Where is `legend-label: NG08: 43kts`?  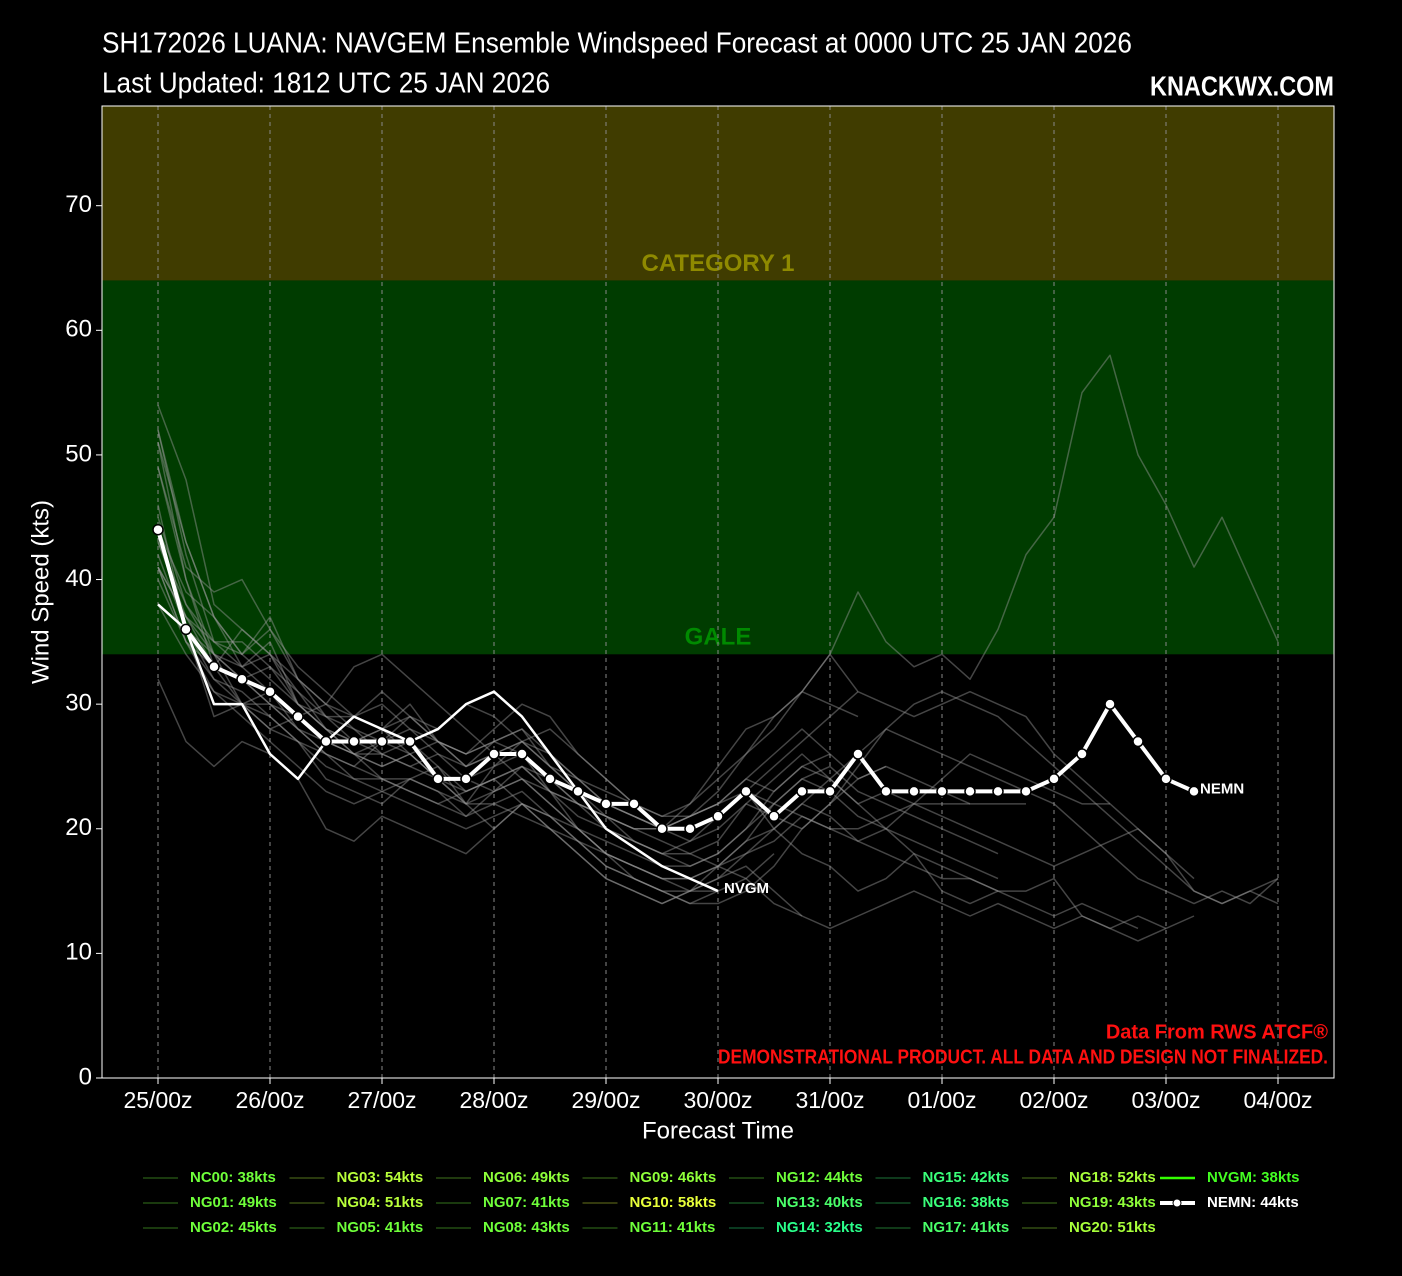
legend-label: NG08: 43kts is located at coordinates (526, 1227).